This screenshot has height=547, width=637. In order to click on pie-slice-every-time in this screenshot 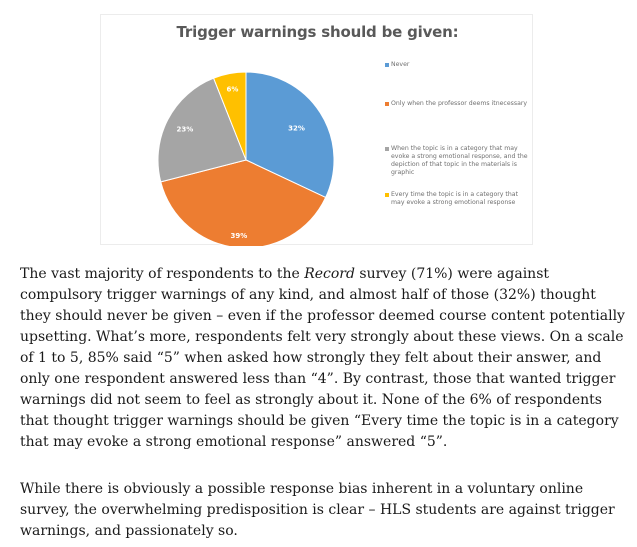, I will do `click(229, 116)`.